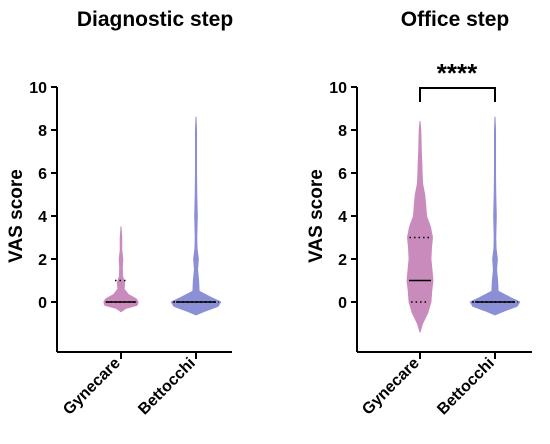  Describe the element at coordinates (455, 19) in the screenshot. I see `chart-title: Office step` at that location.